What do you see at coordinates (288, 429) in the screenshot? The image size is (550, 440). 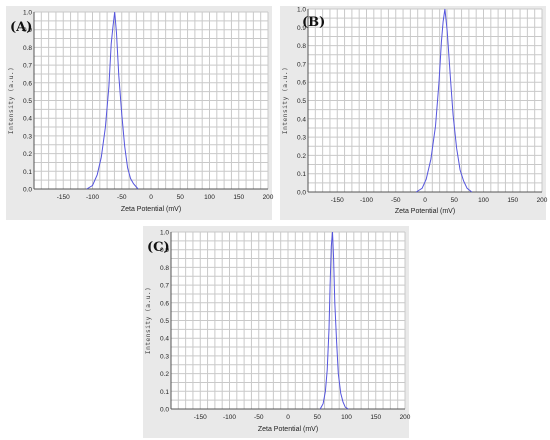 I see `x-axis-label-c: Zeta Potential (mV)` at bounding box center [288, 429].